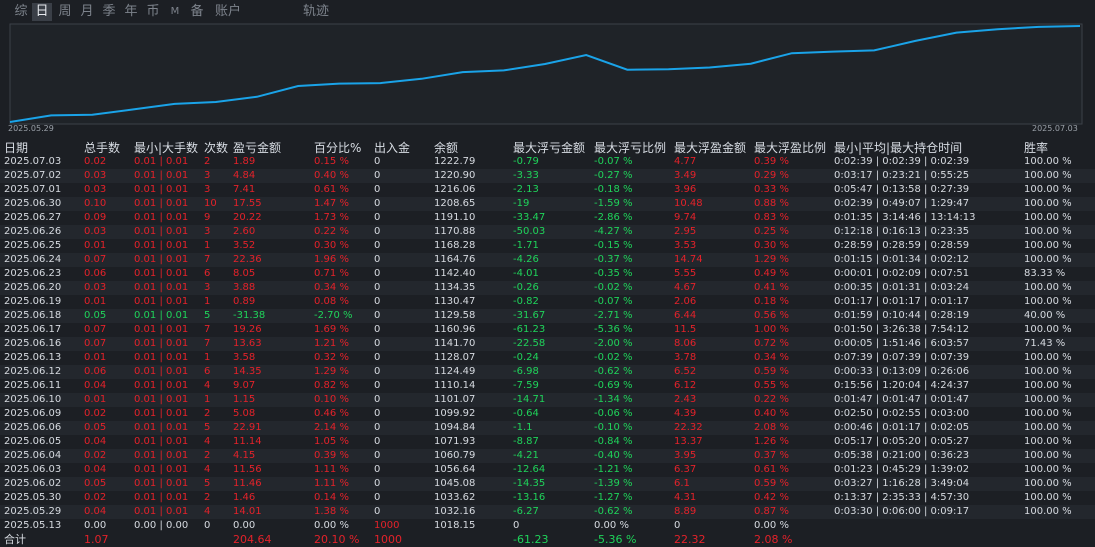 The width and height of the screenshot is (1095, 547). Describe the element at coordinates (516, 525) in the screenshot. I see `cell-mdd: 0` at that location.